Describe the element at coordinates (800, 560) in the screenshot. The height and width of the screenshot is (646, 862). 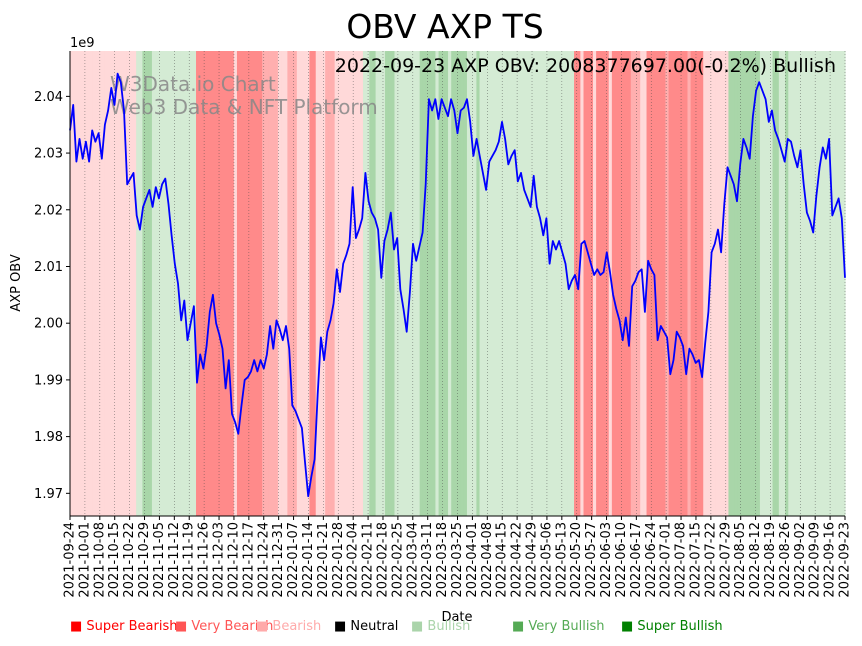
I see `x-tick-label: 2022-09-02` at that location.